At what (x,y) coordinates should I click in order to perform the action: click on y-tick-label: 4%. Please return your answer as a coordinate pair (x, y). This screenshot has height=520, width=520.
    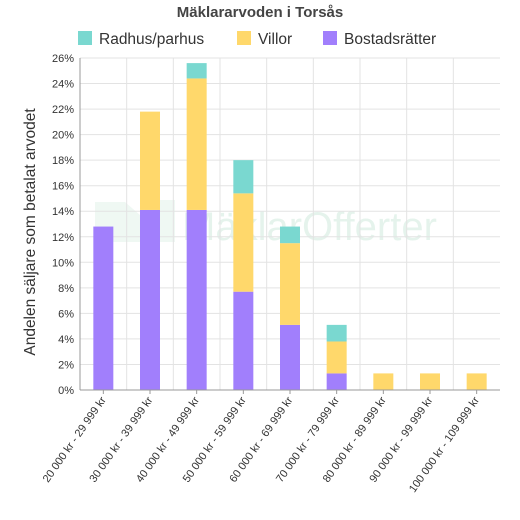
    Looking at the image, I should click on (66, 340).